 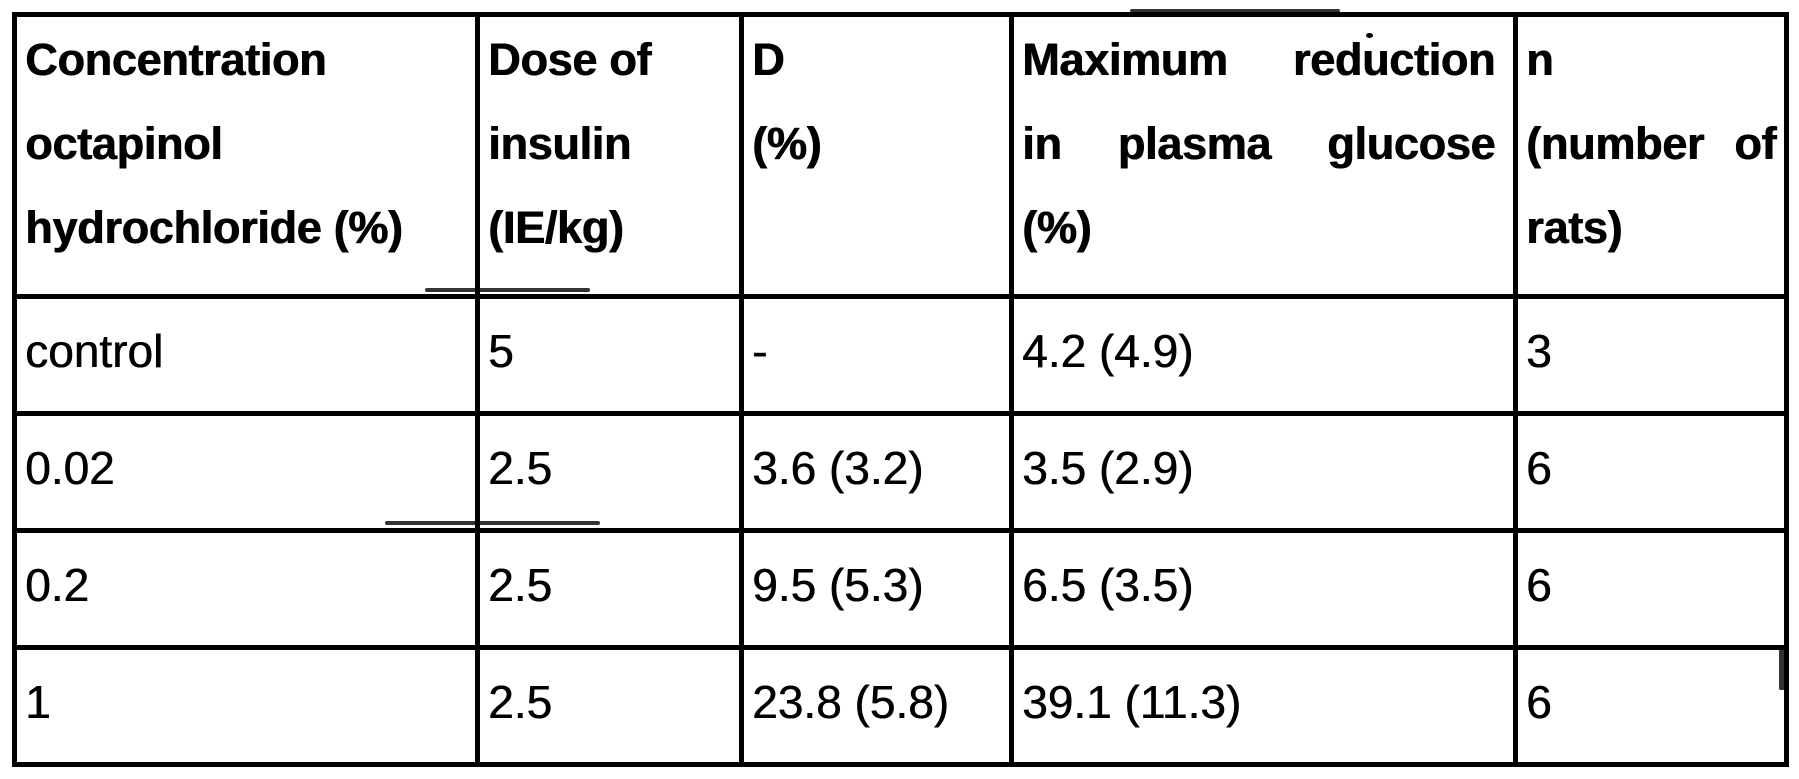 What do you see at coordinates (1651, 143) in the screenshot?
I see `header-line: (number of` at bounding box center [1651, 143].